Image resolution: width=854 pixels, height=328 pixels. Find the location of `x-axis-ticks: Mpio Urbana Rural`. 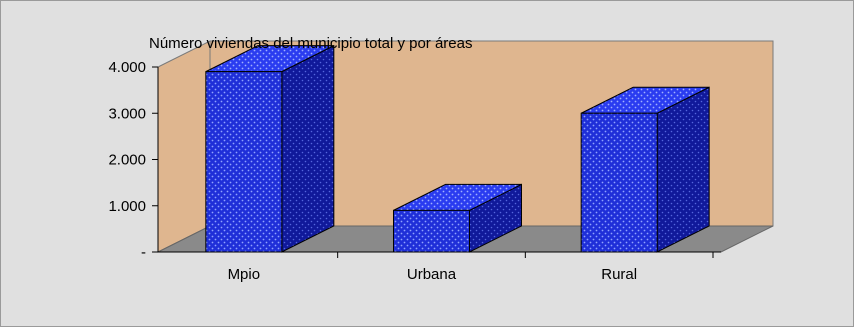

x-axis-ticks: Mpio Urbana Rural is located at coordinates (471, 267).